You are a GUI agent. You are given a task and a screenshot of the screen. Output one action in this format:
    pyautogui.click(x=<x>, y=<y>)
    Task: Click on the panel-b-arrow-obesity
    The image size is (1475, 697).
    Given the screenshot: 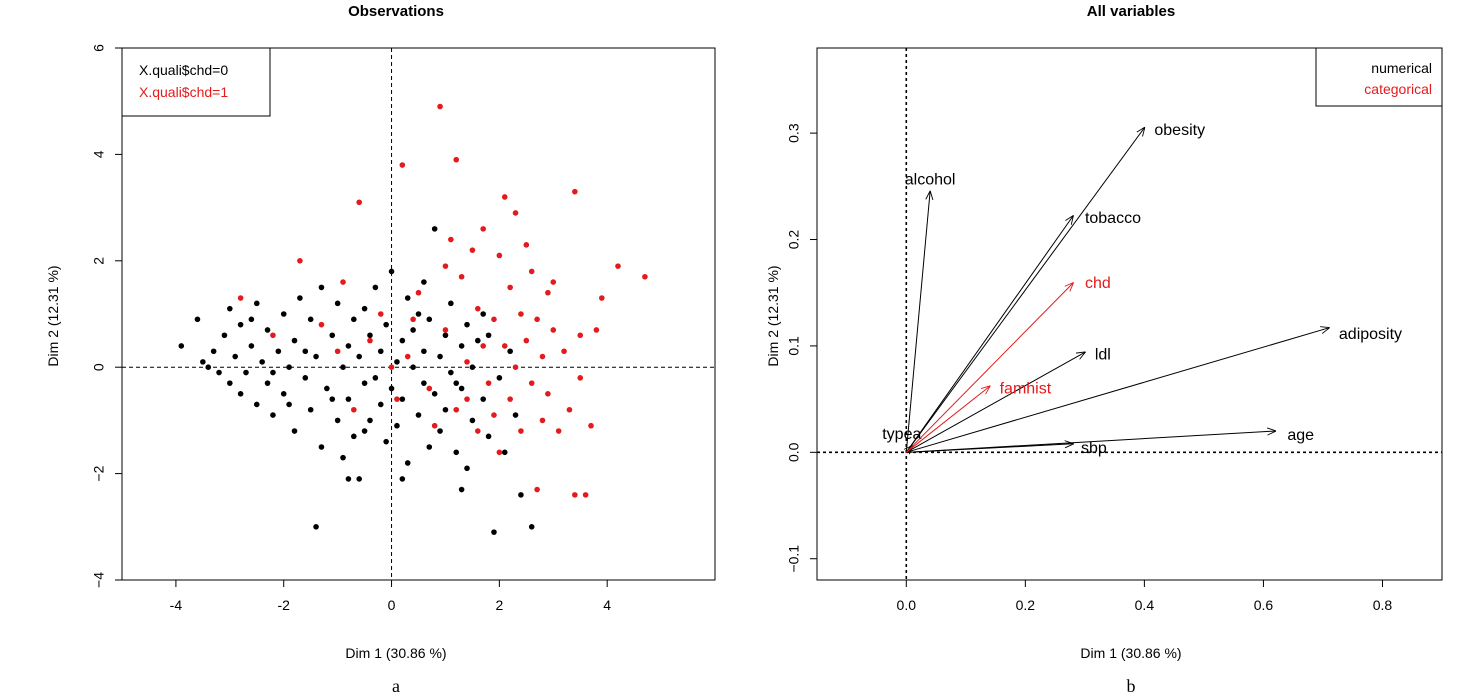 What is the action you would take?
    pyautogui.click(x=1024, y=290)
    